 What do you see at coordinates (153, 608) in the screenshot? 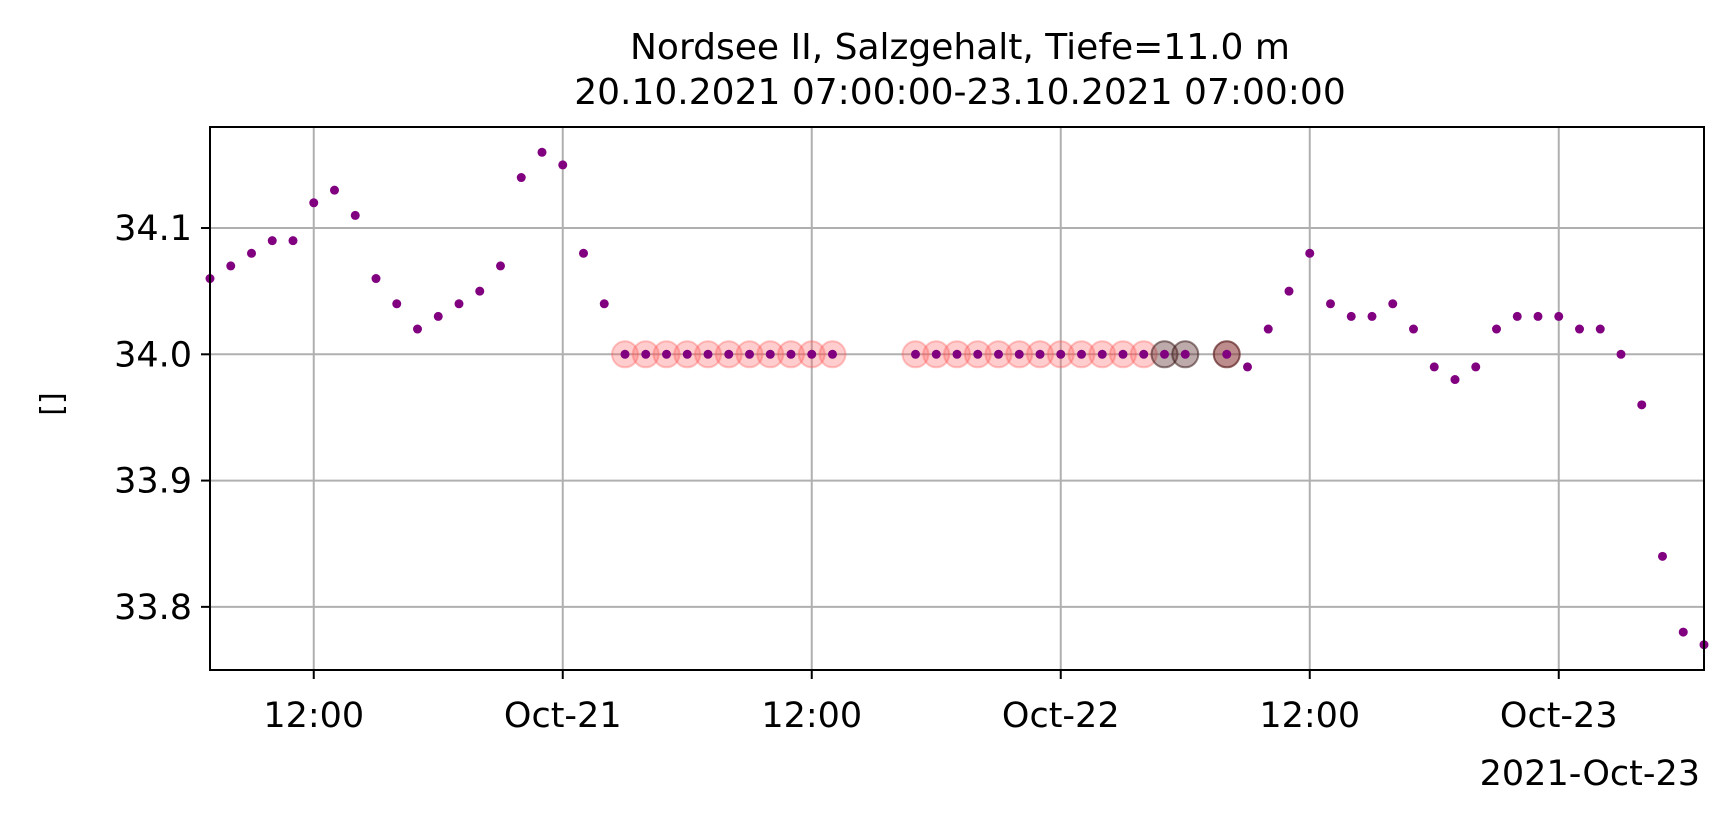
I see `y-tick-label: 33.8` at bounding box center [153, 608].